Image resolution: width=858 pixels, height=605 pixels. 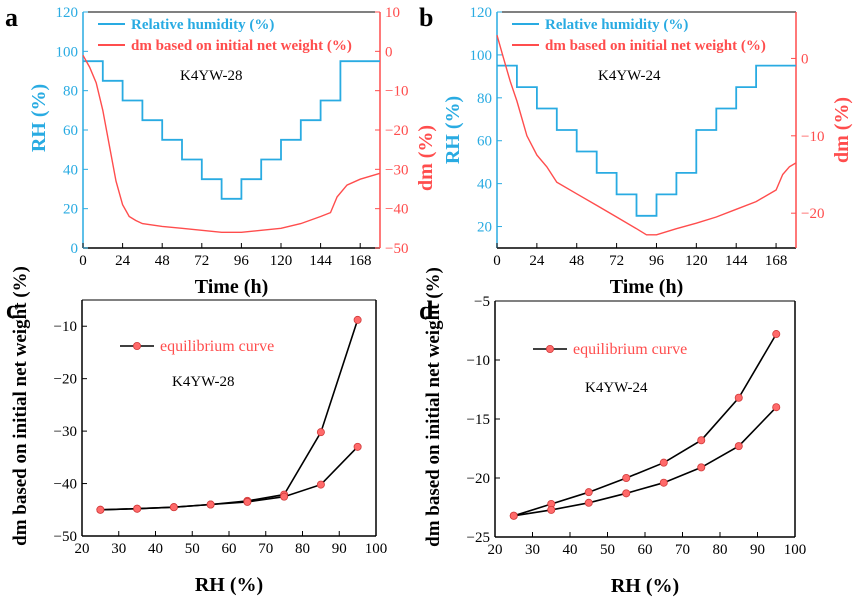 I want to click on panel-c-x-tick-label: 70, so click(x=265, y=549).